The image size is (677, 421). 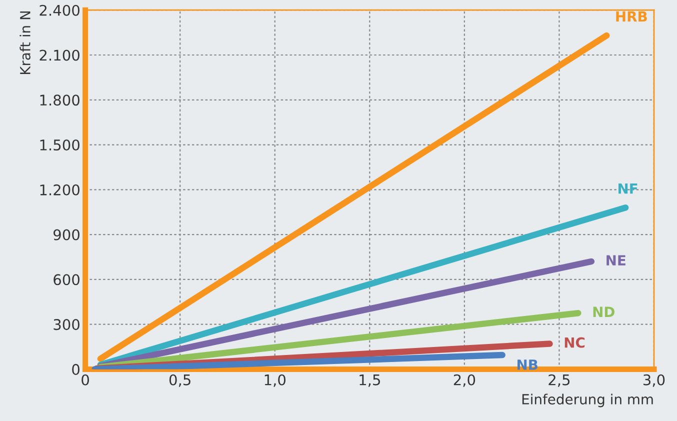 What do you see at coordinates (179, 380) in the screenshot?
I see `x-tick-label: 0,5` at bounding box center [179, 380].